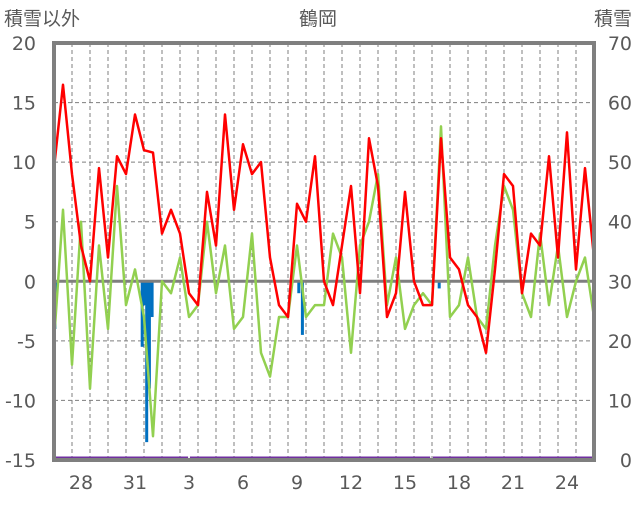 The height and width of the screenshot is (505, 636). What do you see at coordinates (81, 483) in the screenshot?
I see `x-tick-label: 28` at bounding box center [81, 483].